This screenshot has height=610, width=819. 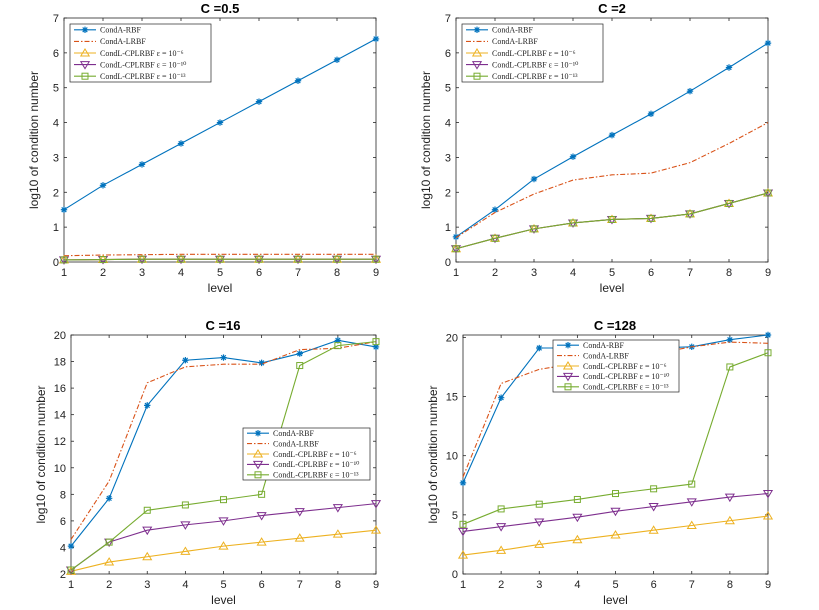 I want to click on y-tick-label: 16, so click(x=60, y=389).